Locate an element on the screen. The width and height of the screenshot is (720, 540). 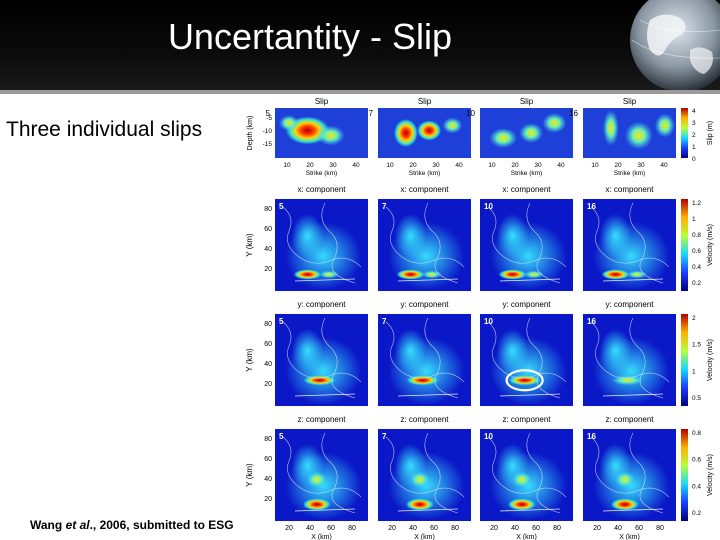
velocity-y-tick: 40 is located at coordinates (268, 249).